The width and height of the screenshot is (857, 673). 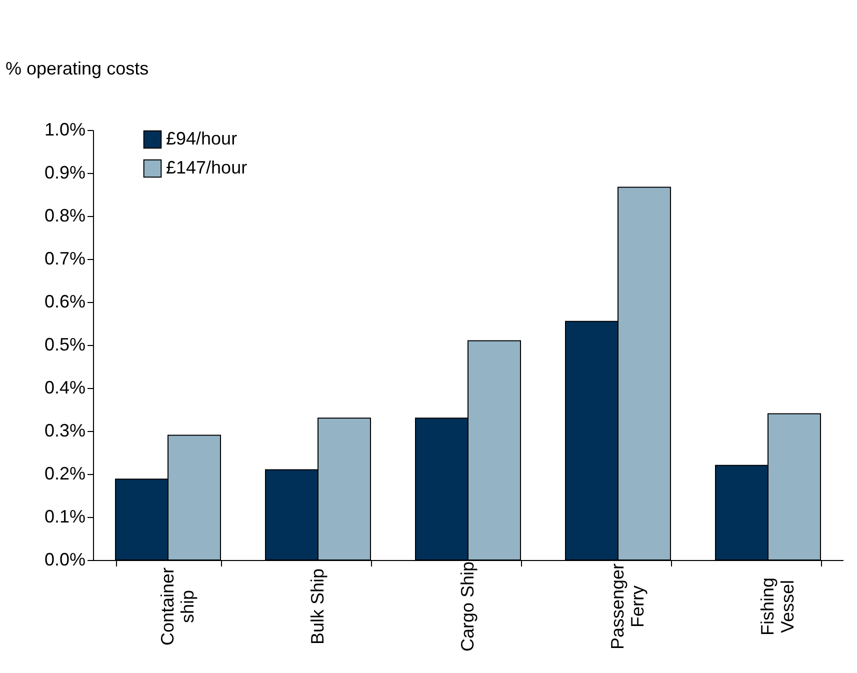 What do you see at coordinates (468, 606) in the screenshot?
I see `x-tick-label: Cargo Ship` at bounding box center [468, 606].